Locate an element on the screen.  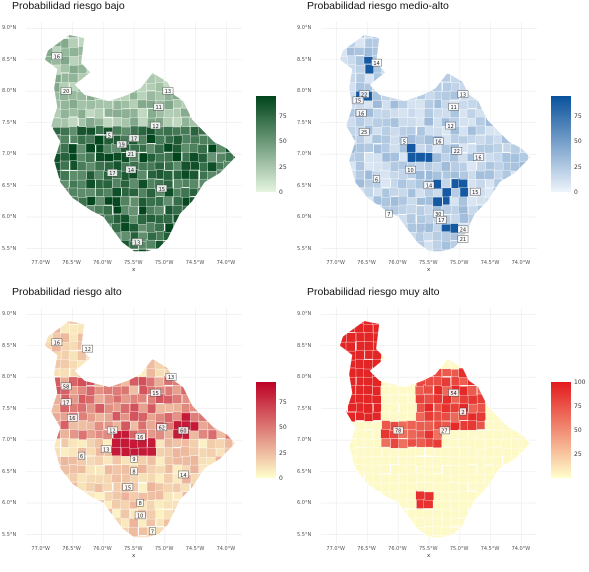
x-tick-label: 74.0°W is located at coordinates (521, 549).